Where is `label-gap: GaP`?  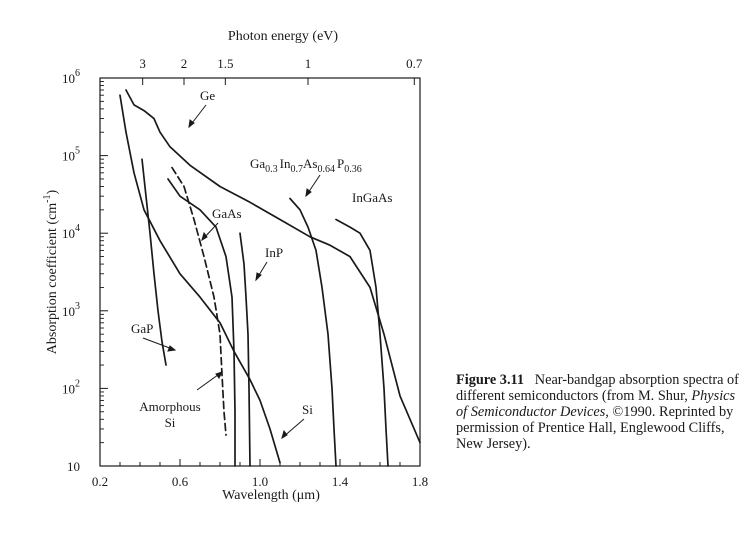 label-gap: GaP is located at coordinates (142, 328).